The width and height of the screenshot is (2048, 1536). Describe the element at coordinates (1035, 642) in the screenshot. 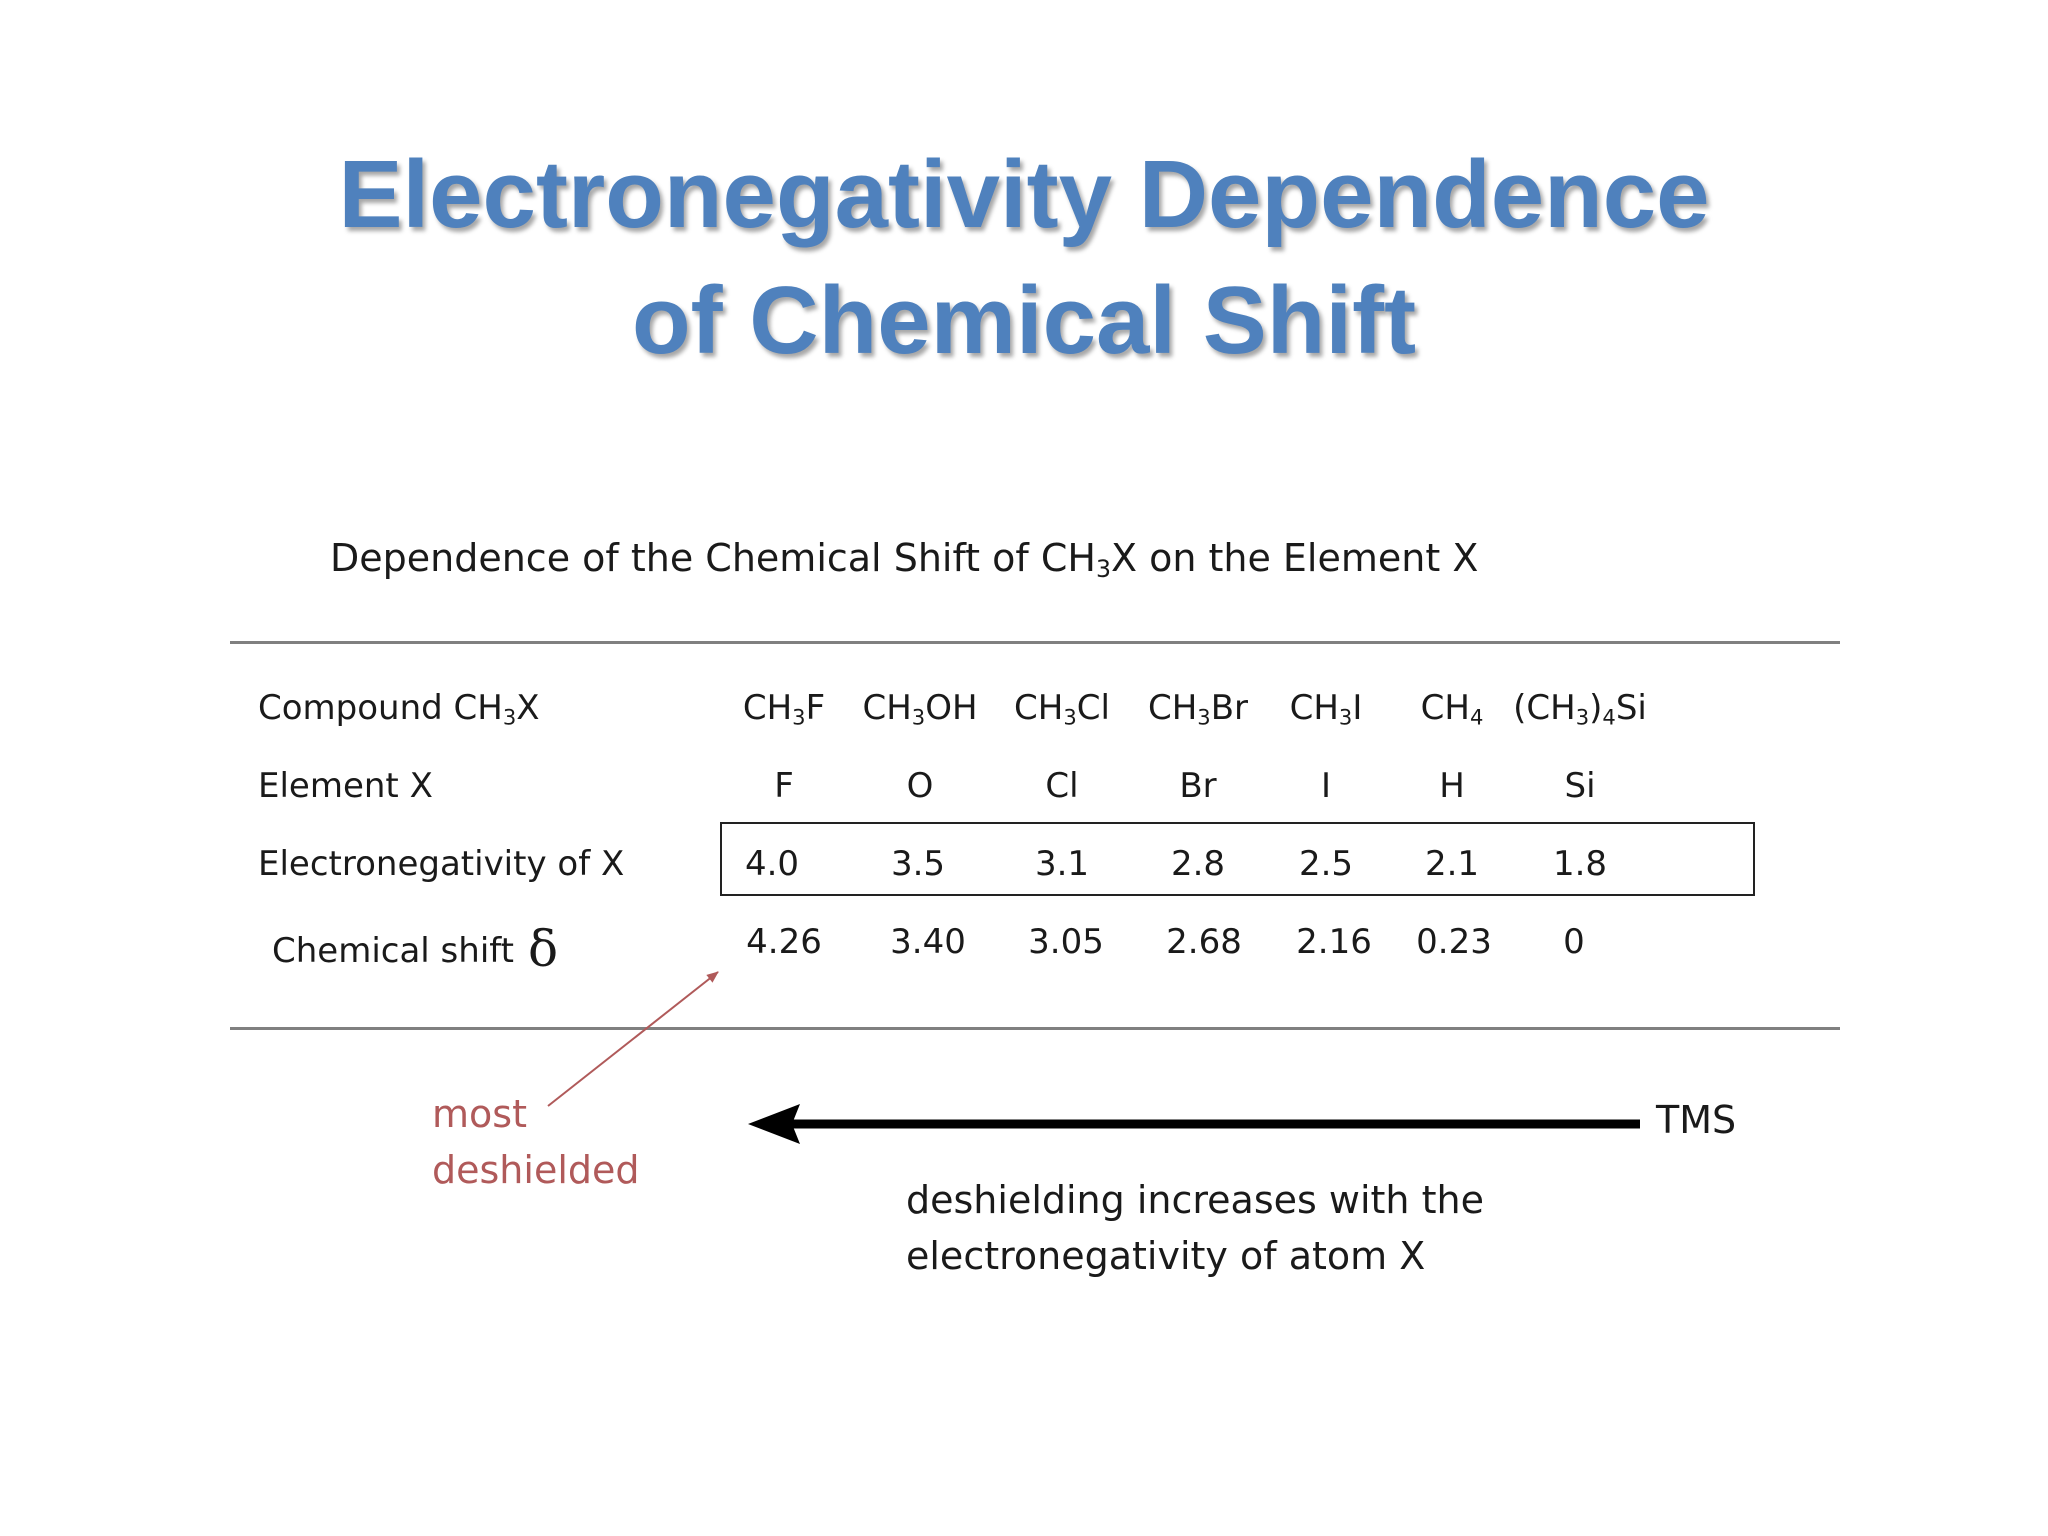

I see `table-top-rule` at that location.